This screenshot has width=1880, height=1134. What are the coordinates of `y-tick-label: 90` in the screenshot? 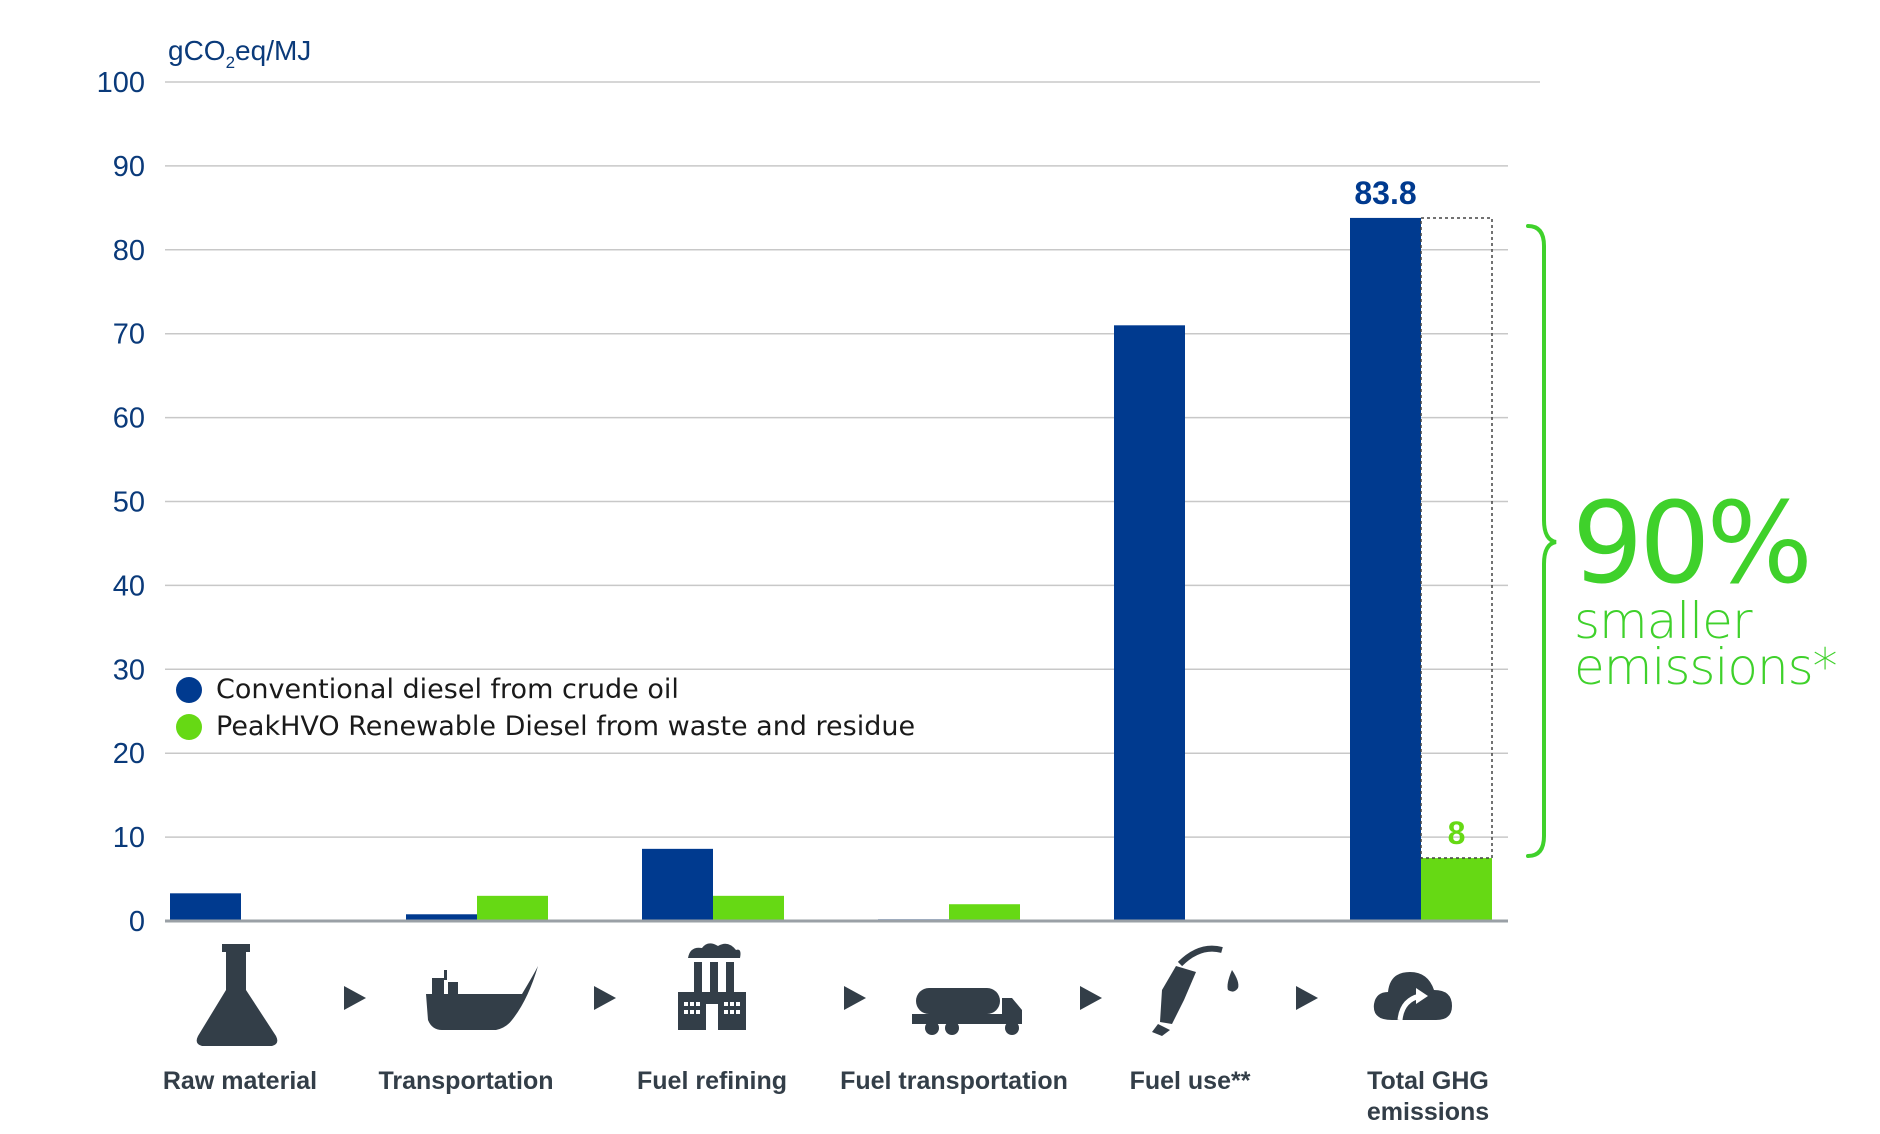 It's located at (129, 167).